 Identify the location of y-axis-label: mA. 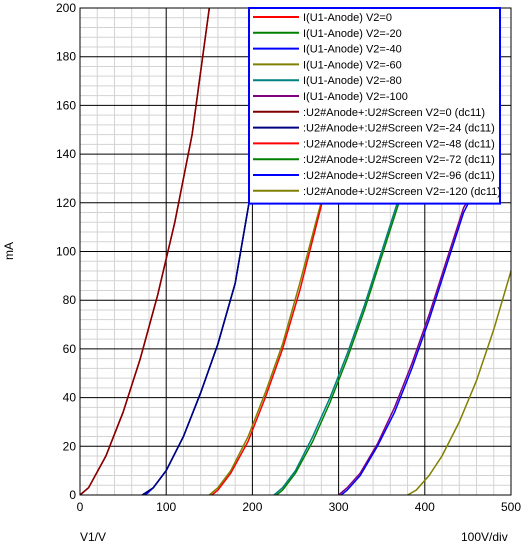
(9, 251).